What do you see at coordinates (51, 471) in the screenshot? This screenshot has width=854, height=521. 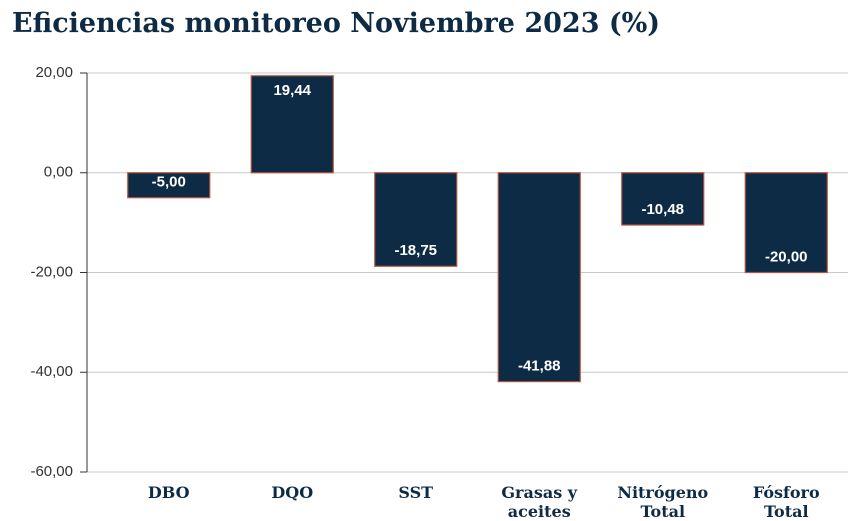 I see `y-tick-label: -60,00` at bounding box center [51, 471].